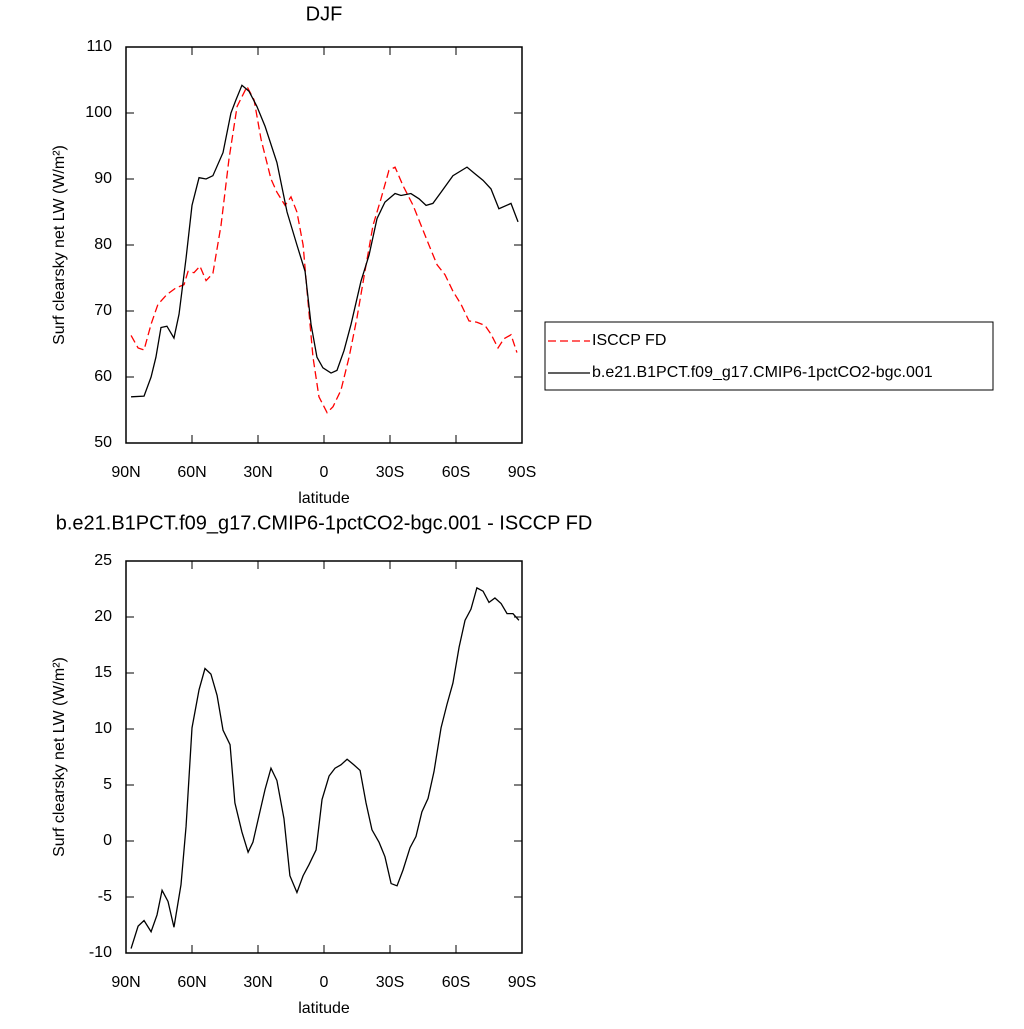  Describe the element at coordinates (107, 784) in the screenshot. I see `y-tick-label: 5` at that location.